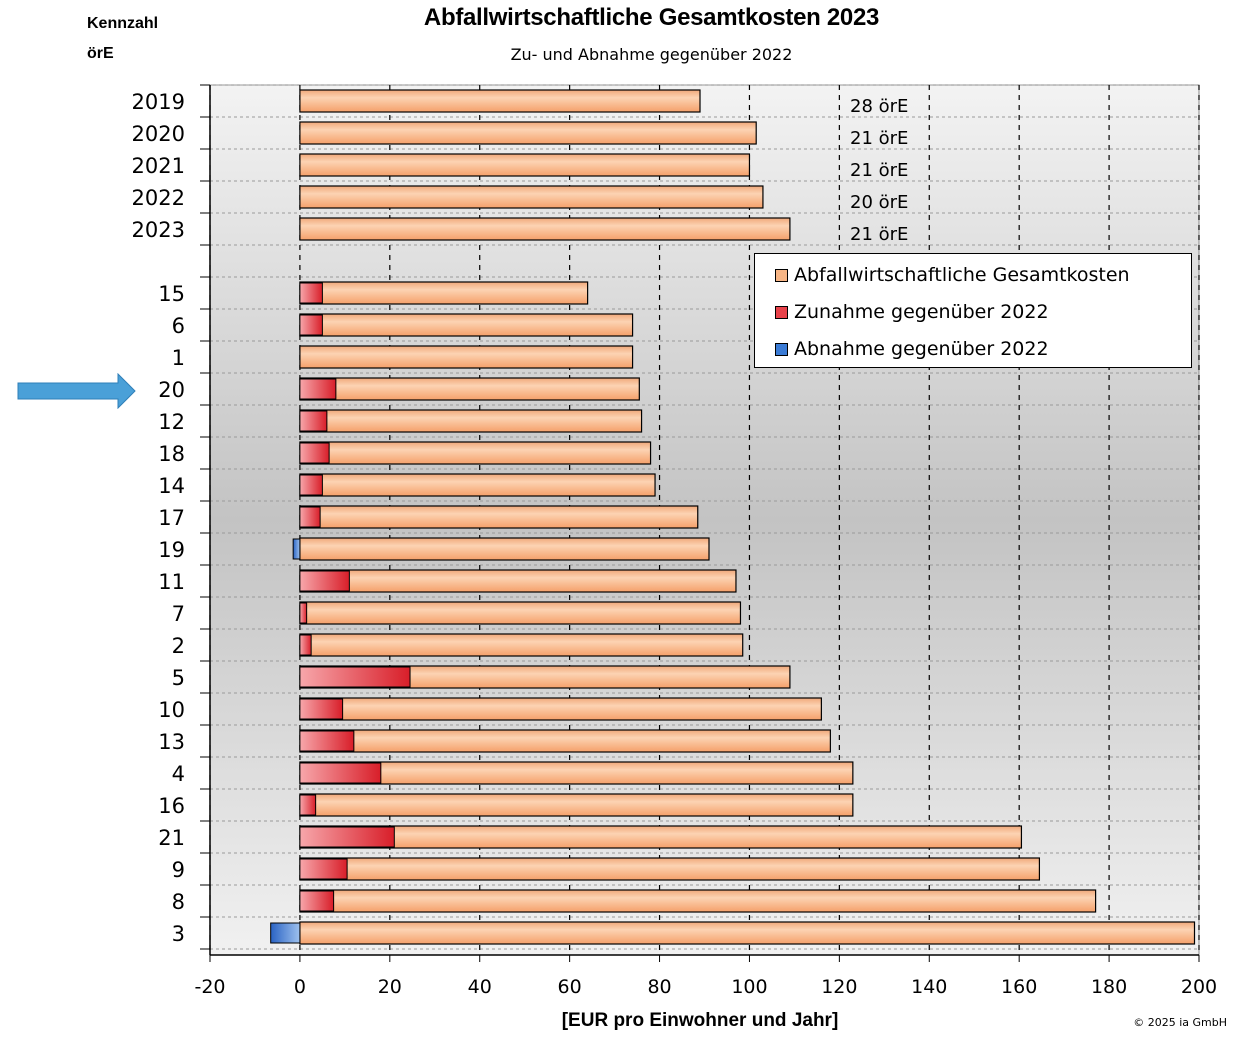 The width and height of the screenshot is (1235, 1037). Describe the element at coordinates (123, 23) in the screenshot. I see `corner-label-kennzahl: Kennzahl` at that location.